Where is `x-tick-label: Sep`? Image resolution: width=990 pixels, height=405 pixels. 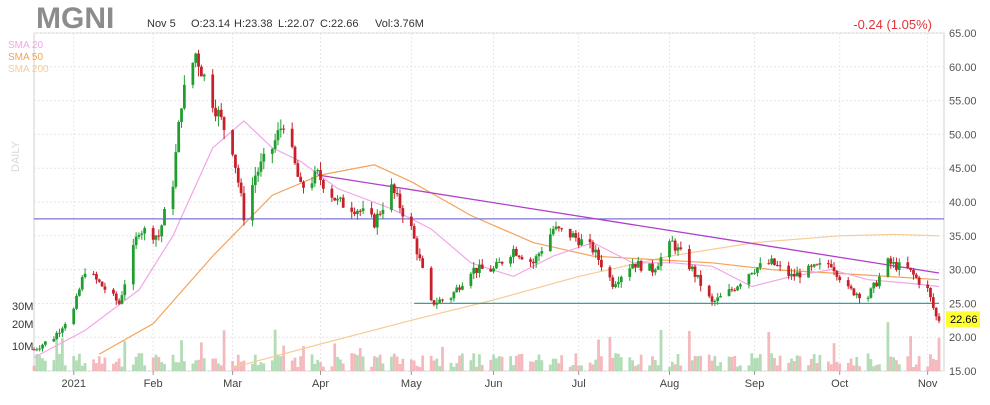
x-tick-label: Sep is located at coordinates (755, 384).